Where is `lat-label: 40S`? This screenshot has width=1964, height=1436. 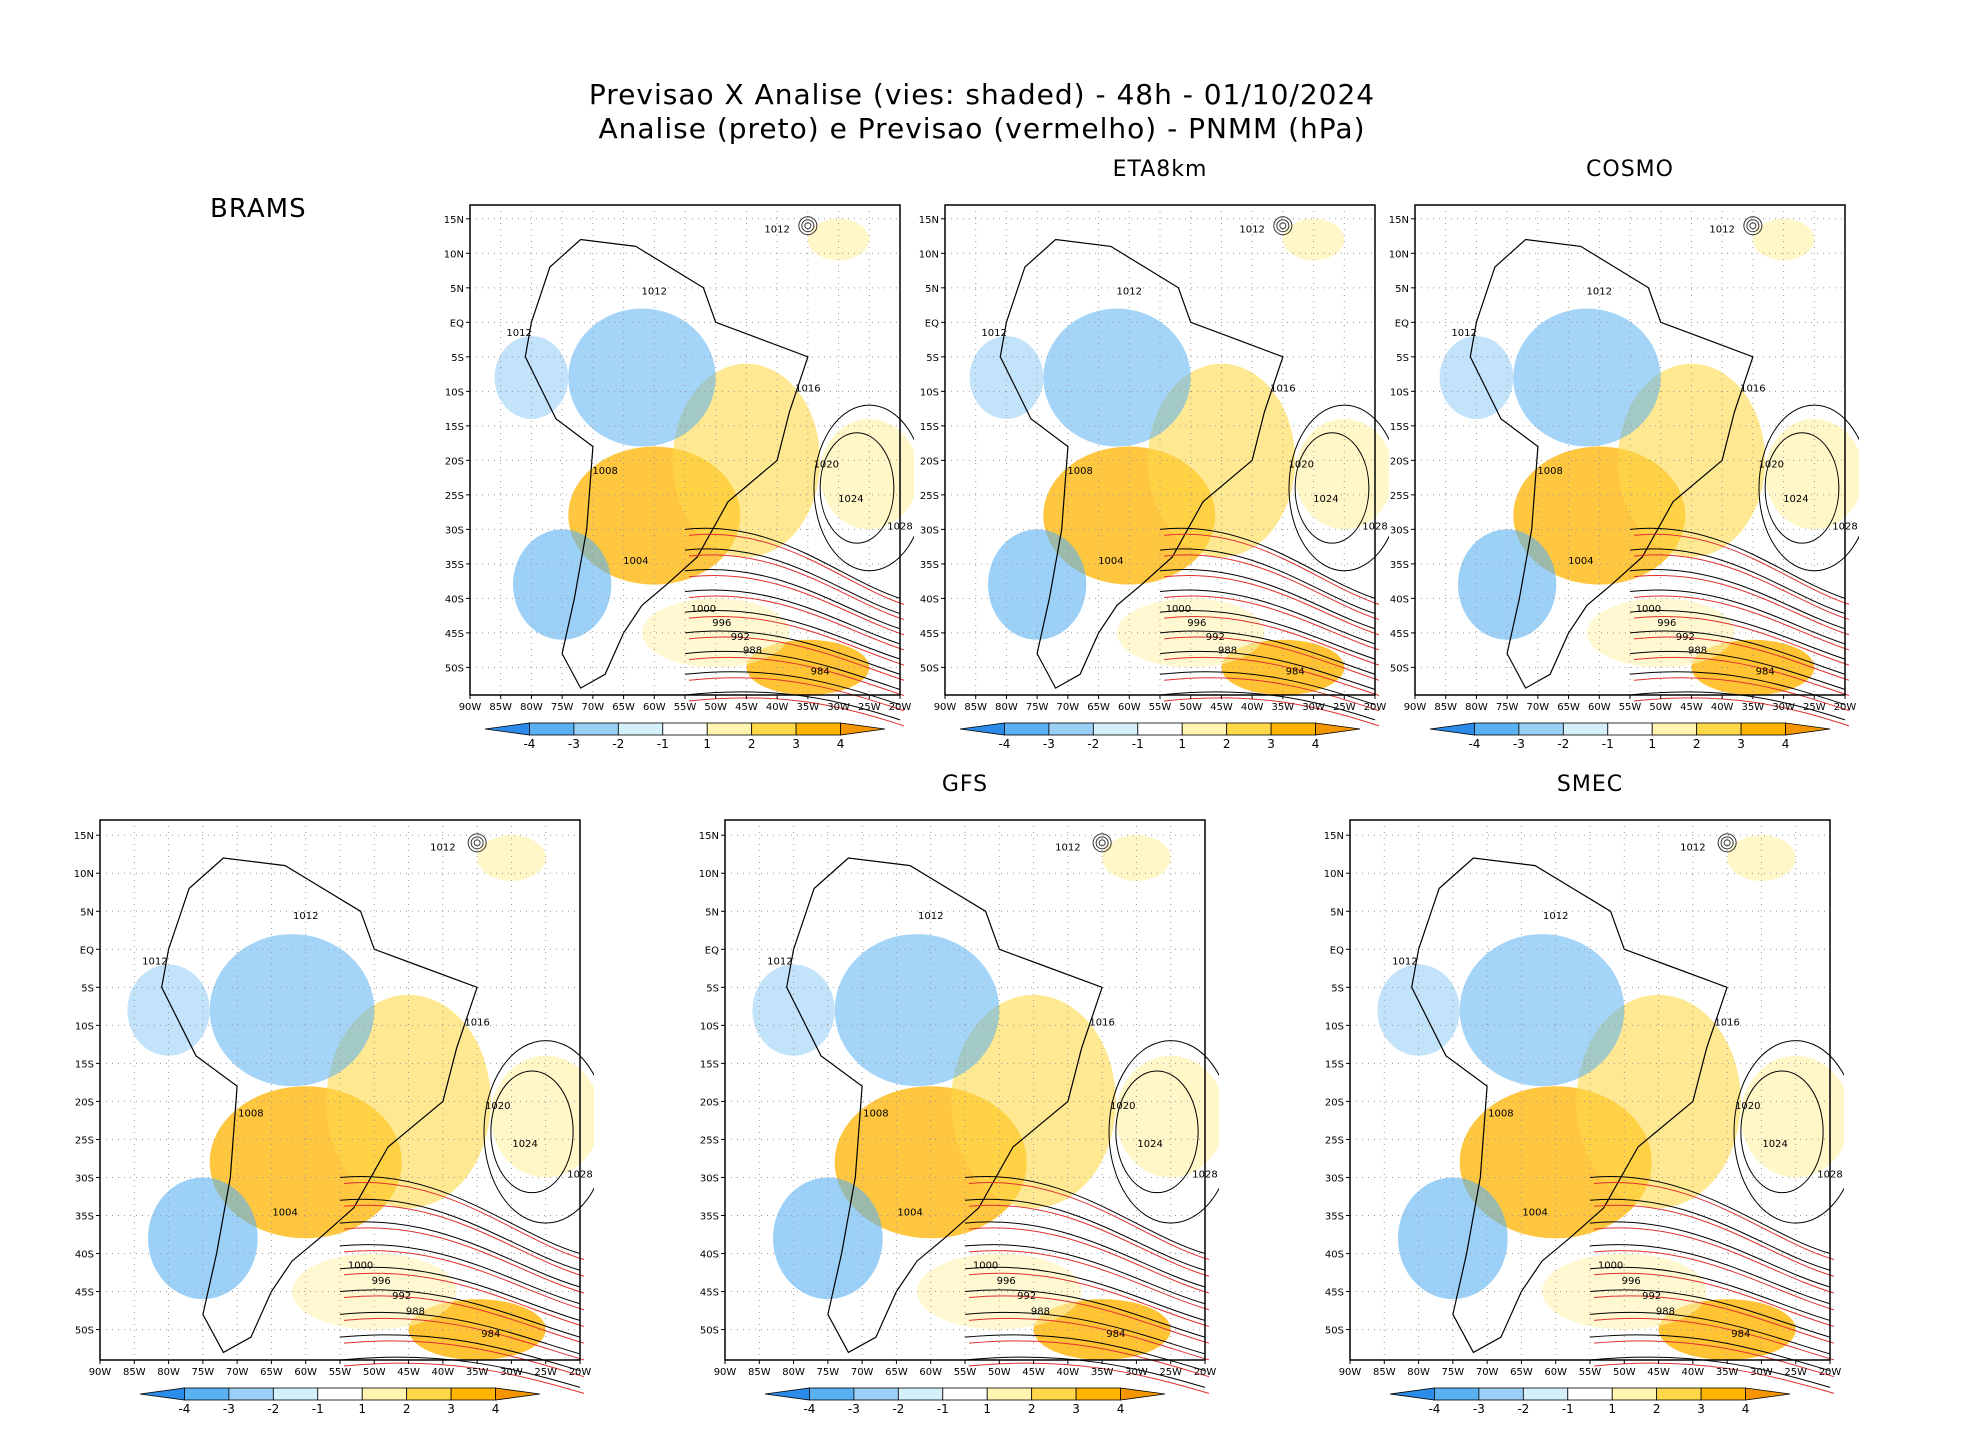
lat-label: 40S is located at coordinates (1399, 599).